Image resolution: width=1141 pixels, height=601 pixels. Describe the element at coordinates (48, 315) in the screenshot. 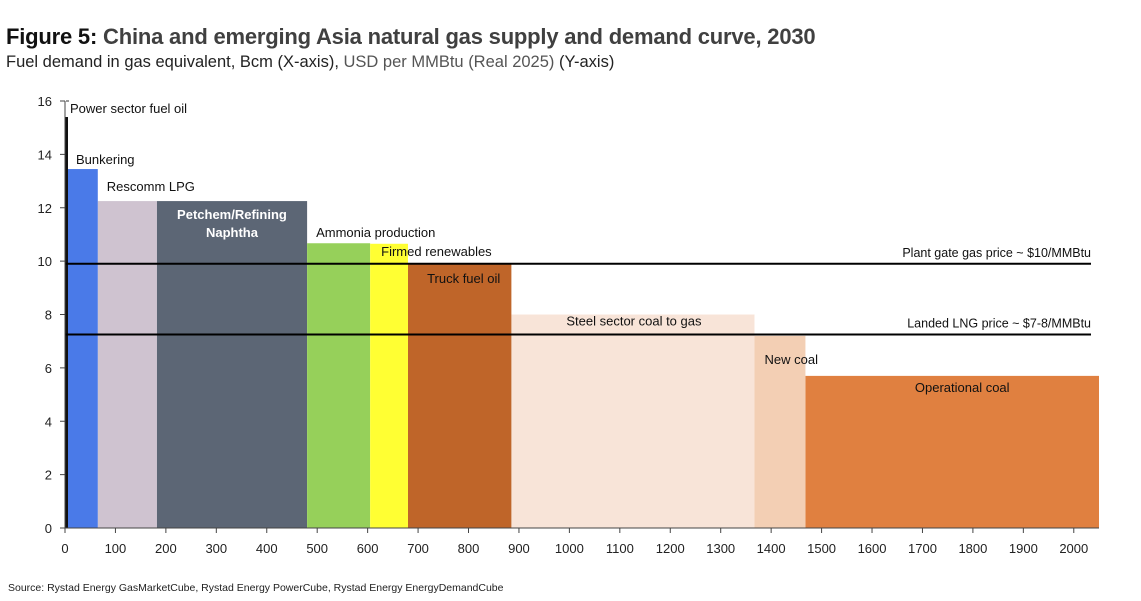

I see `y-tick-label: 8` at that location.